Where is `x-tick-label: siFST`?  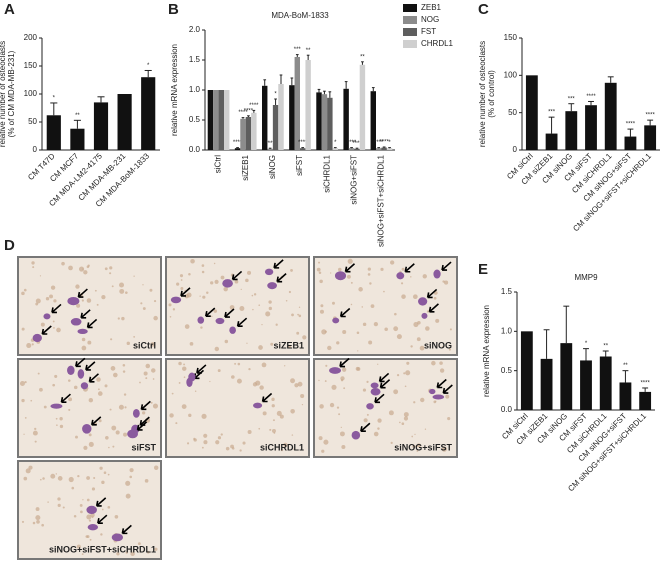 x-tick-label: siFST is located at coordinates (299, 165).